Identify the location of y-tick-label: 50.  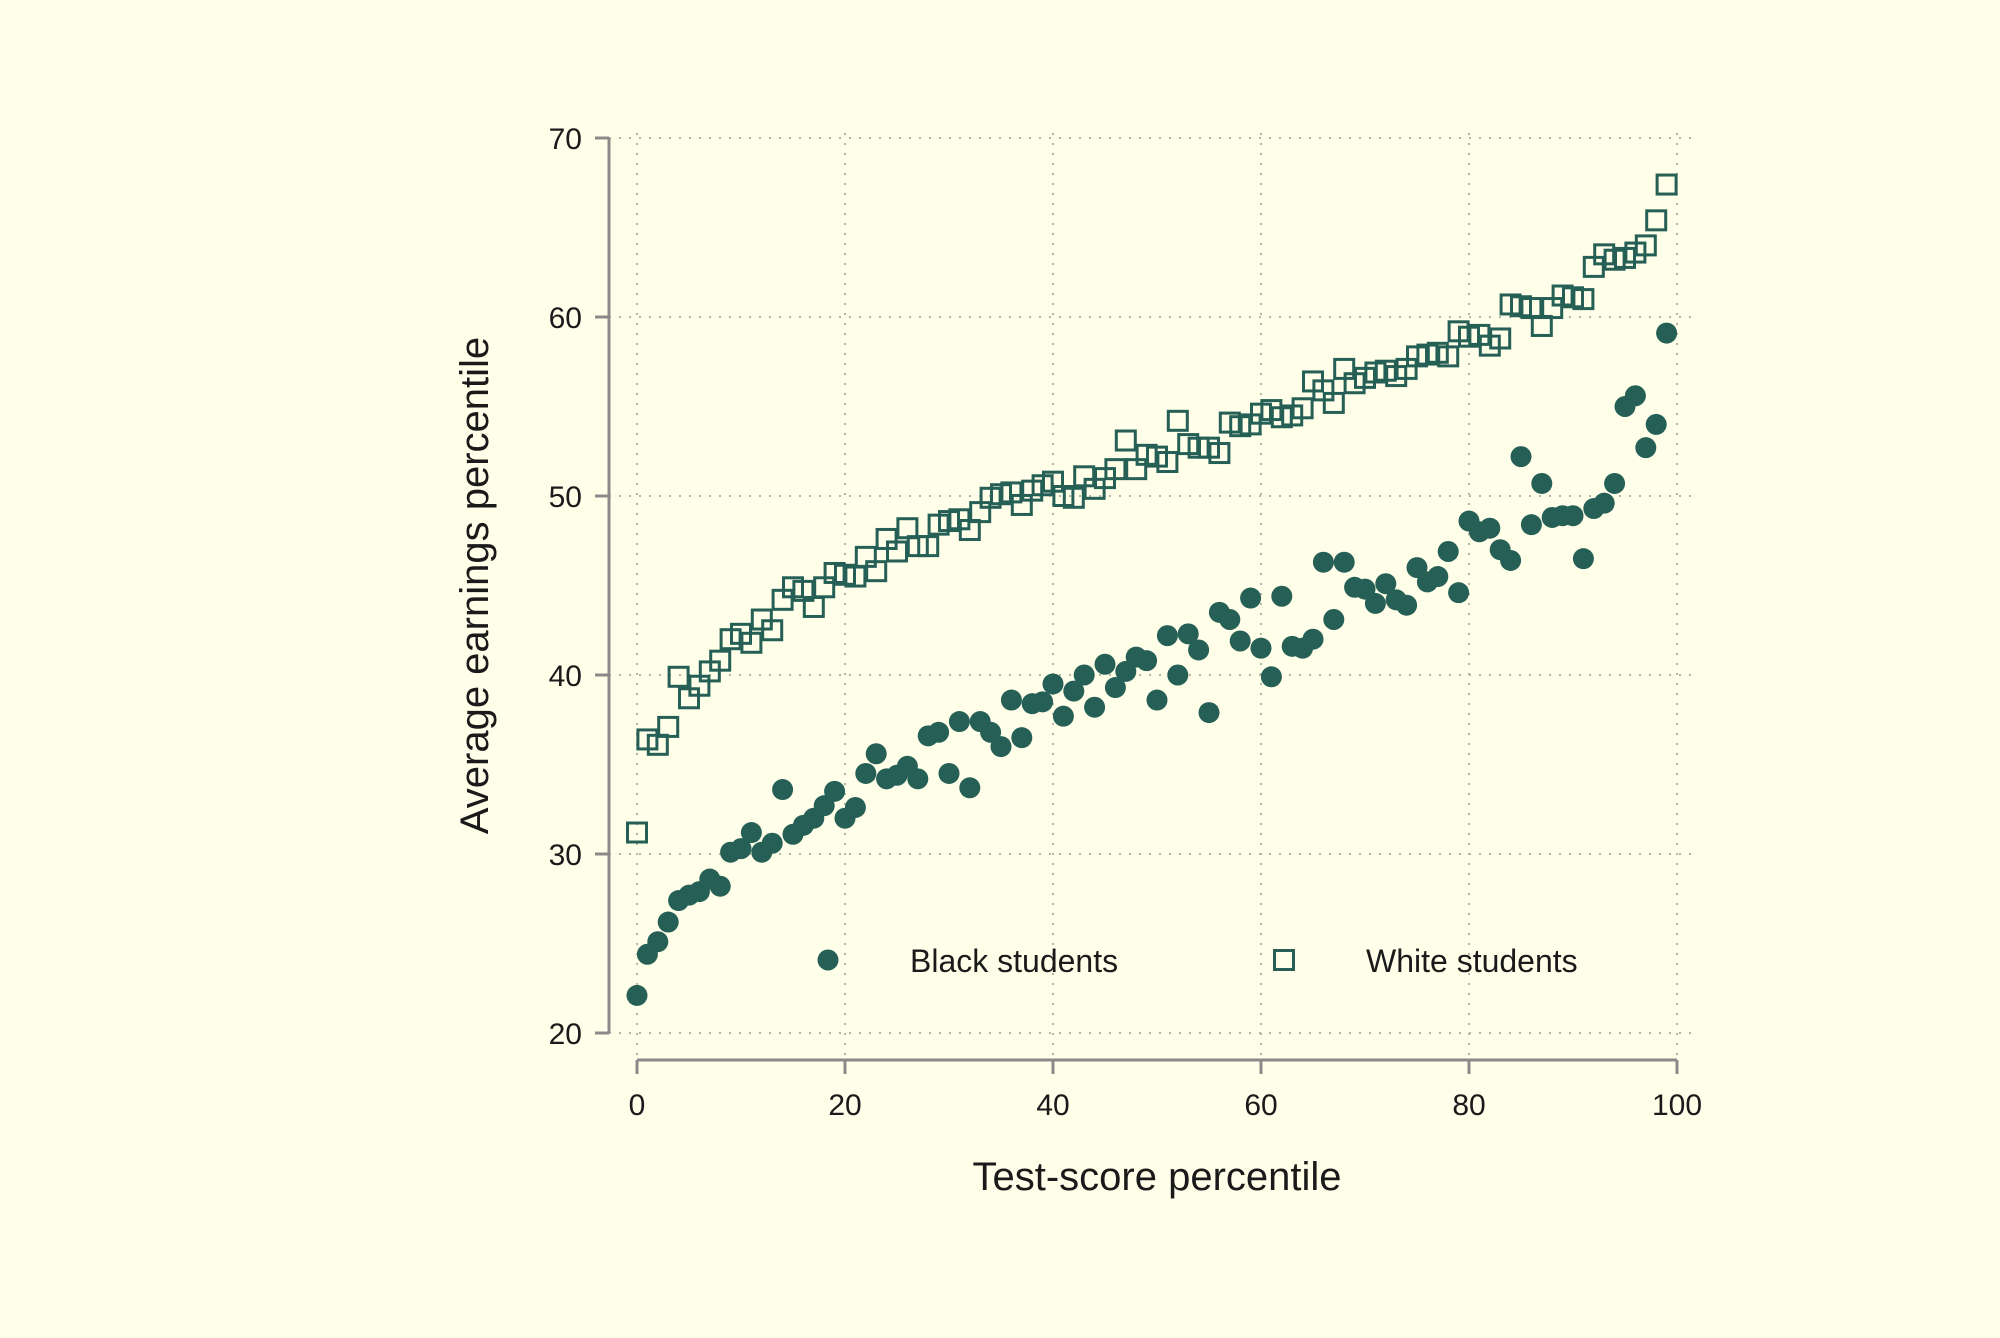
(565, 497).